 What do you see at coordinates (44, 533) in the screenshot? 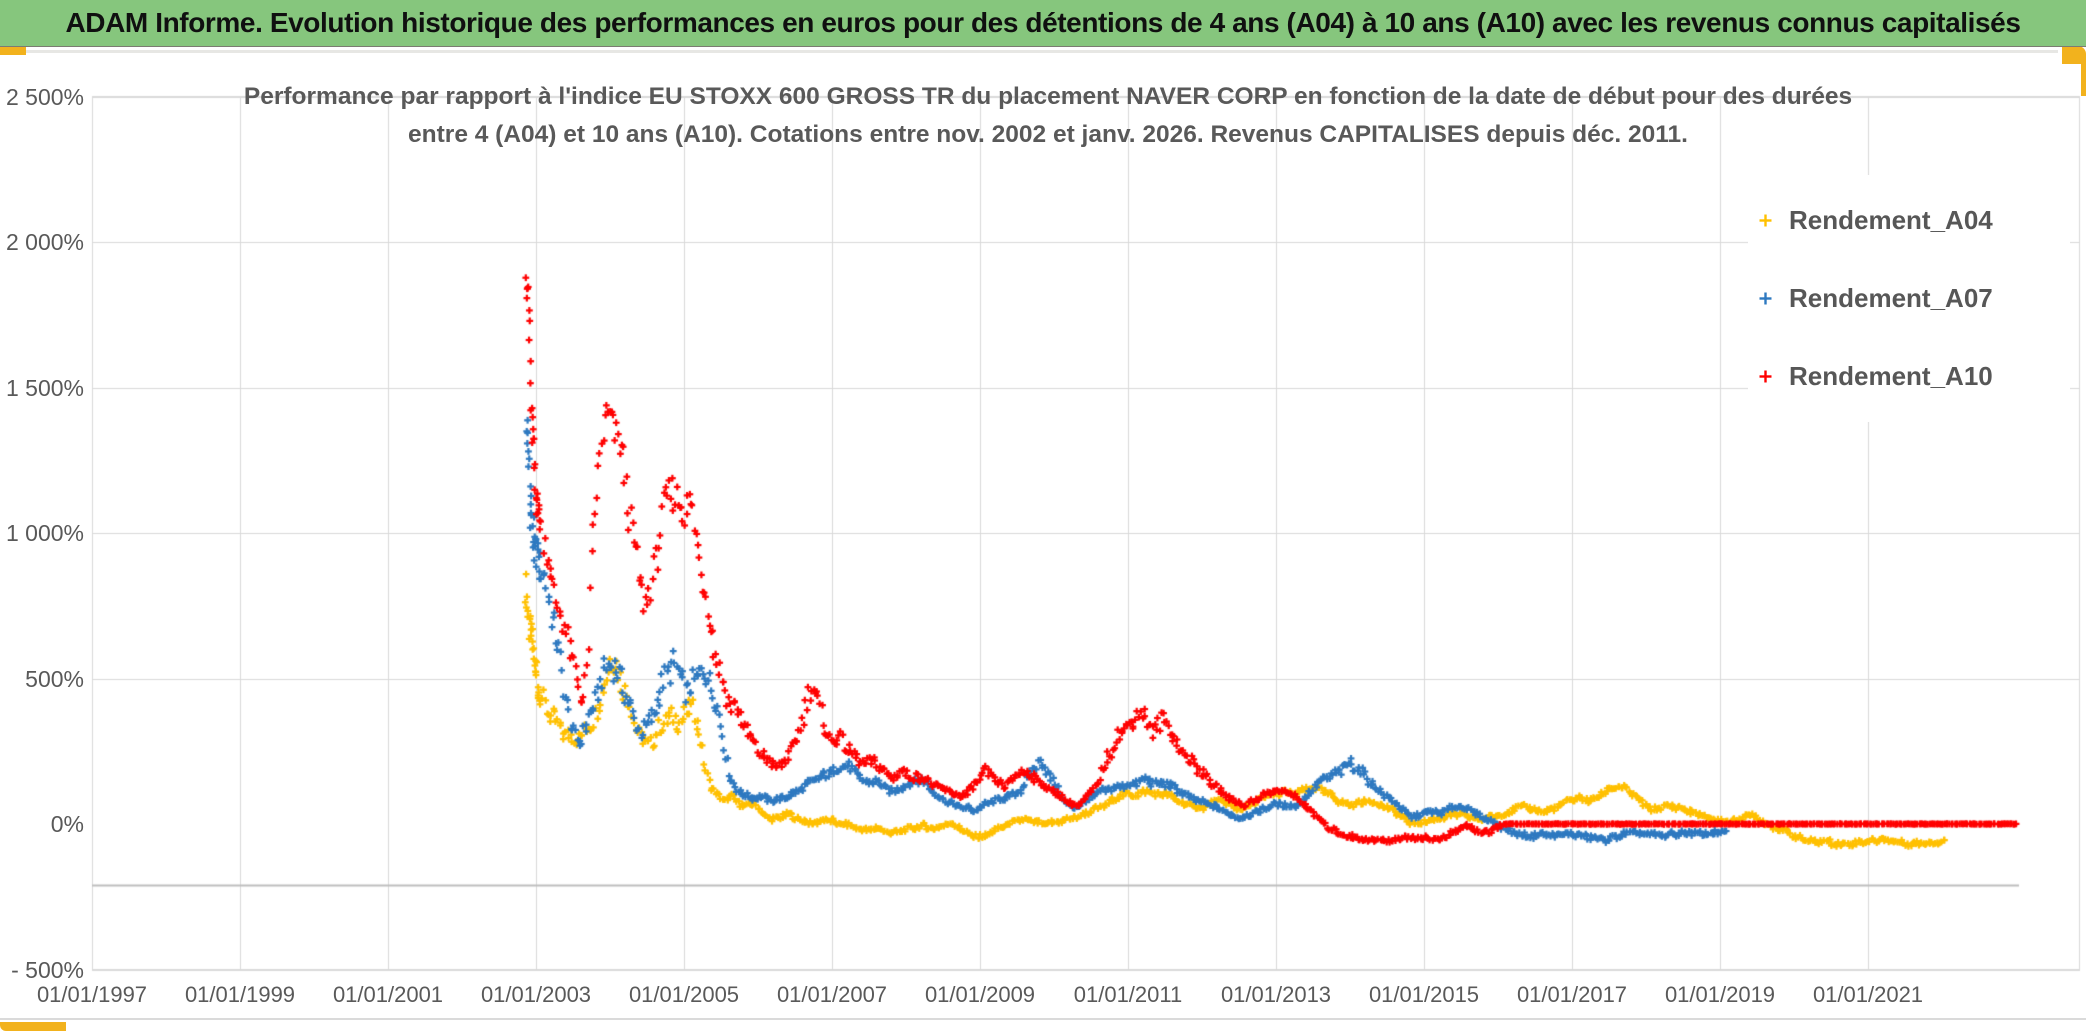
I see `y-tick-label: 1 000%` at bounding box center [44, 533].